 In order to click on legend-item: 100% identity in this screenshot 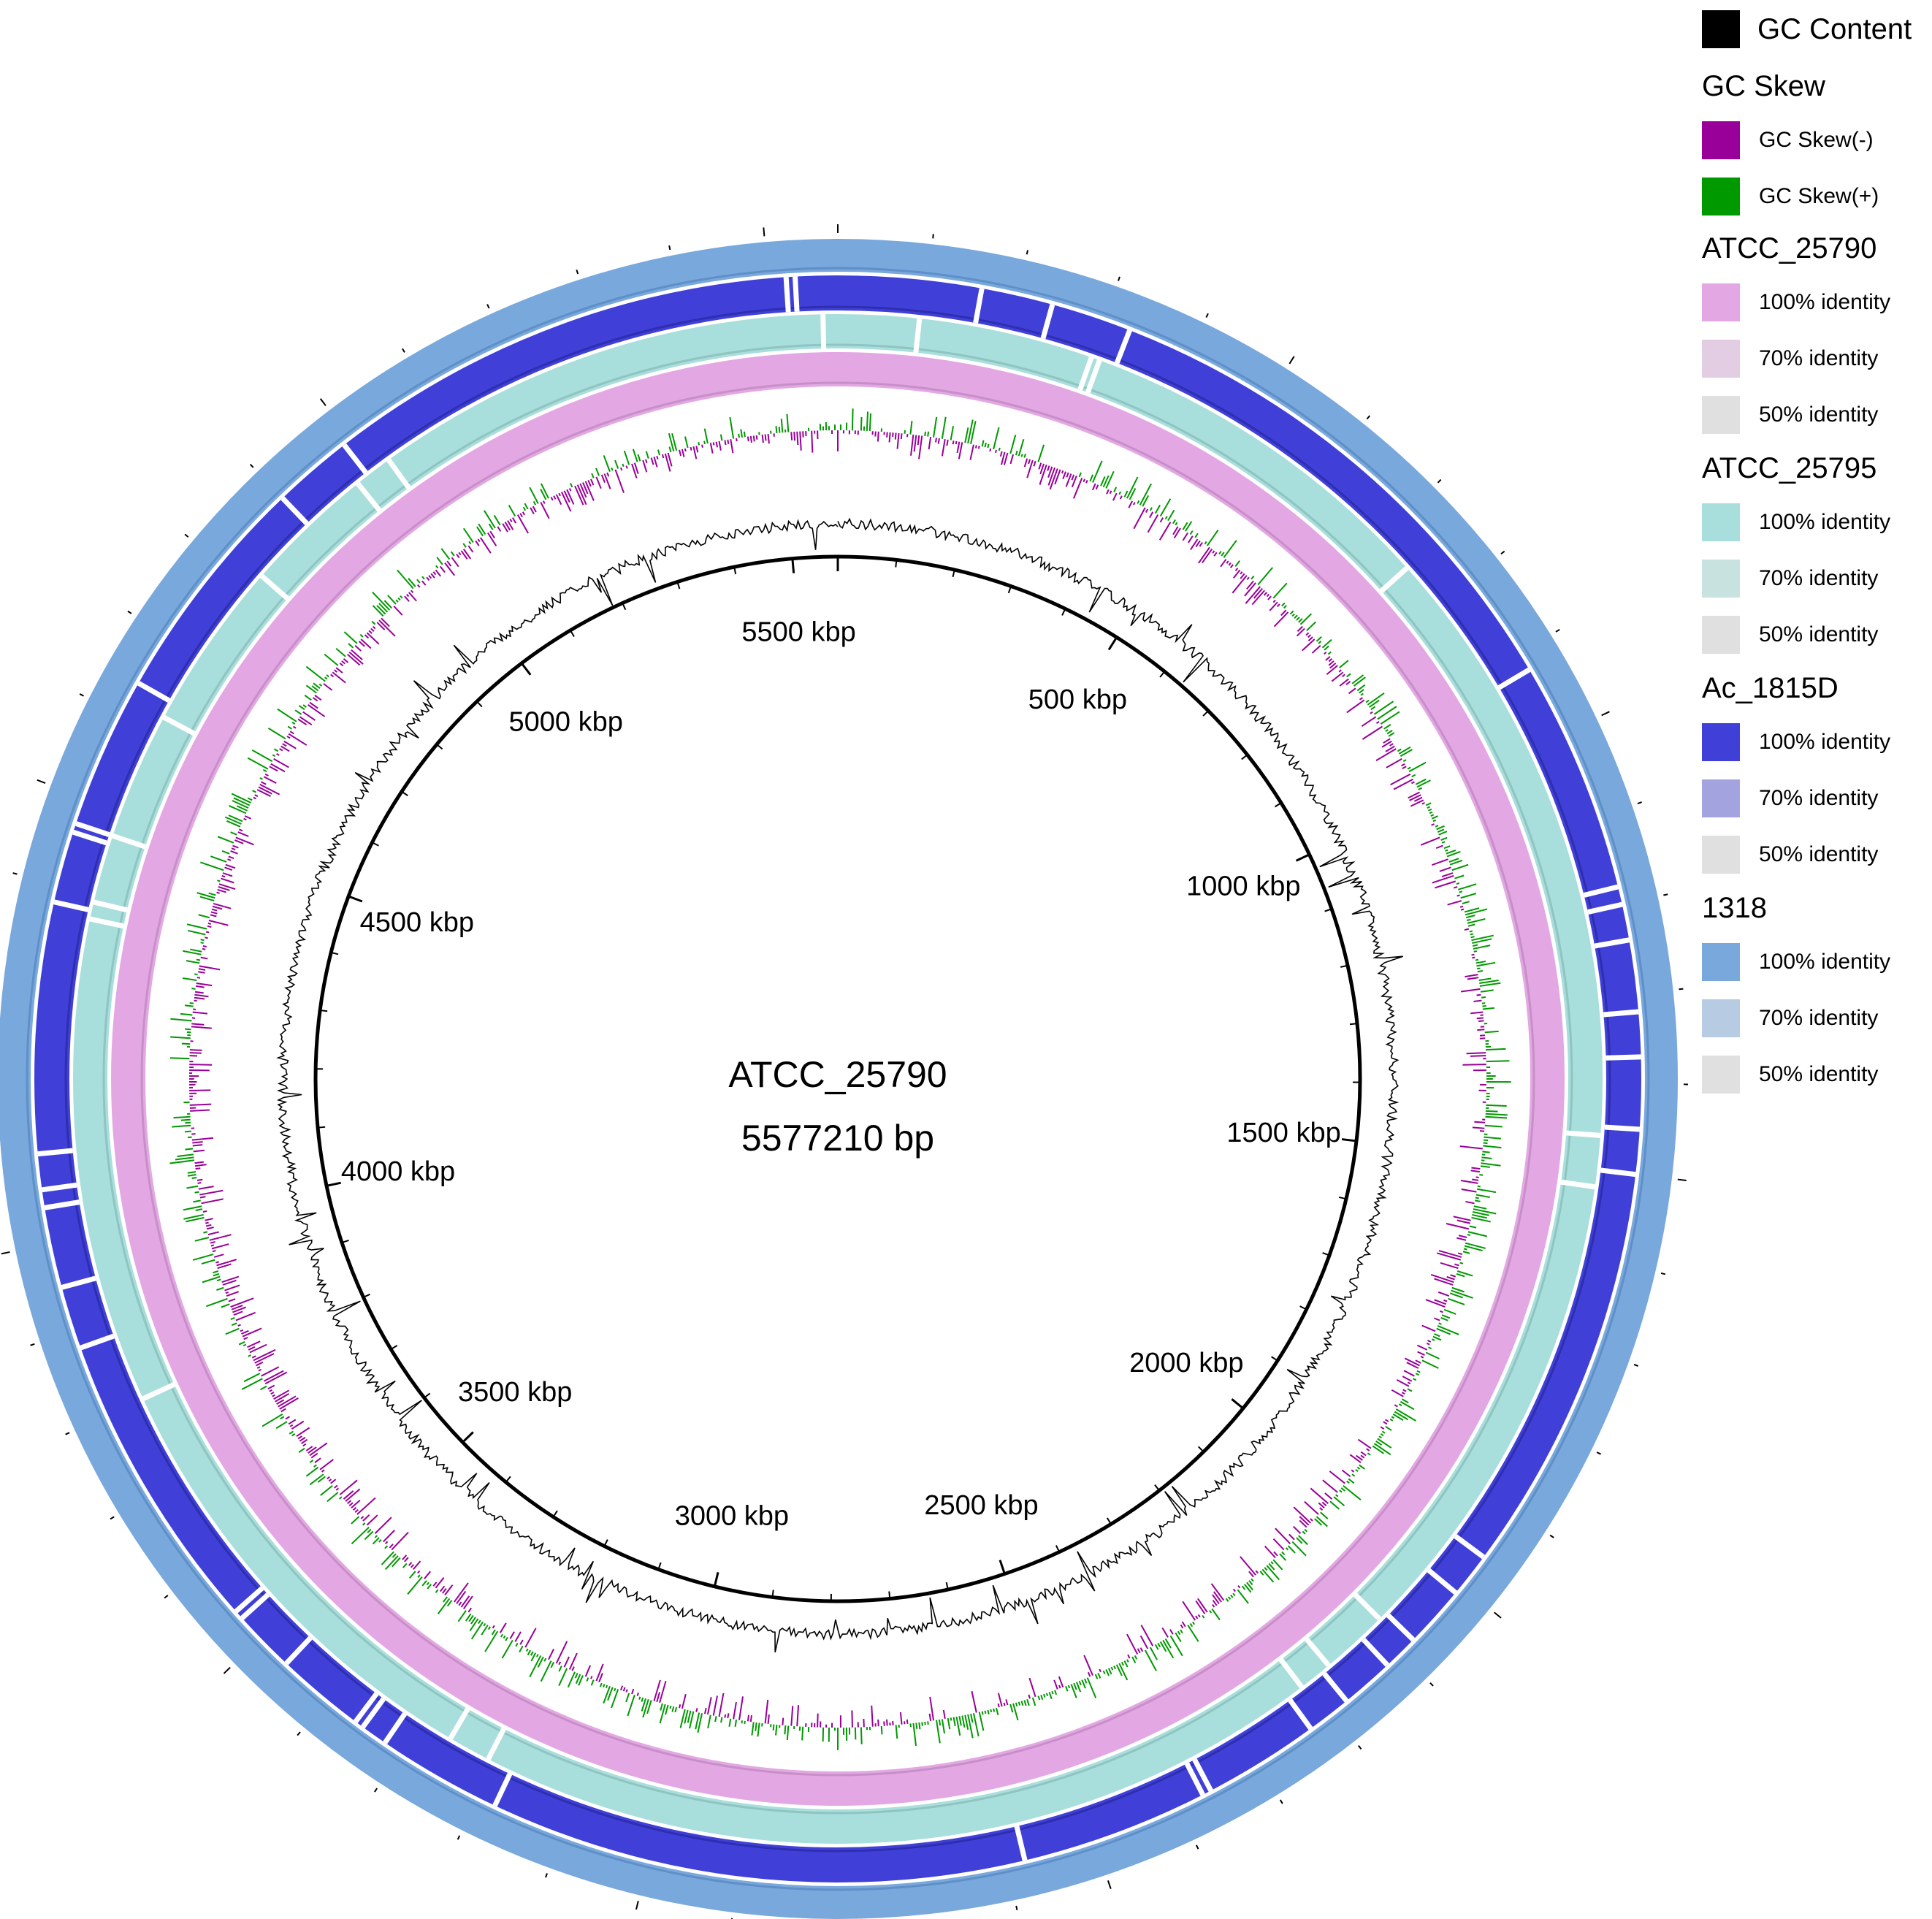, I will do `click(1796, 522)`.